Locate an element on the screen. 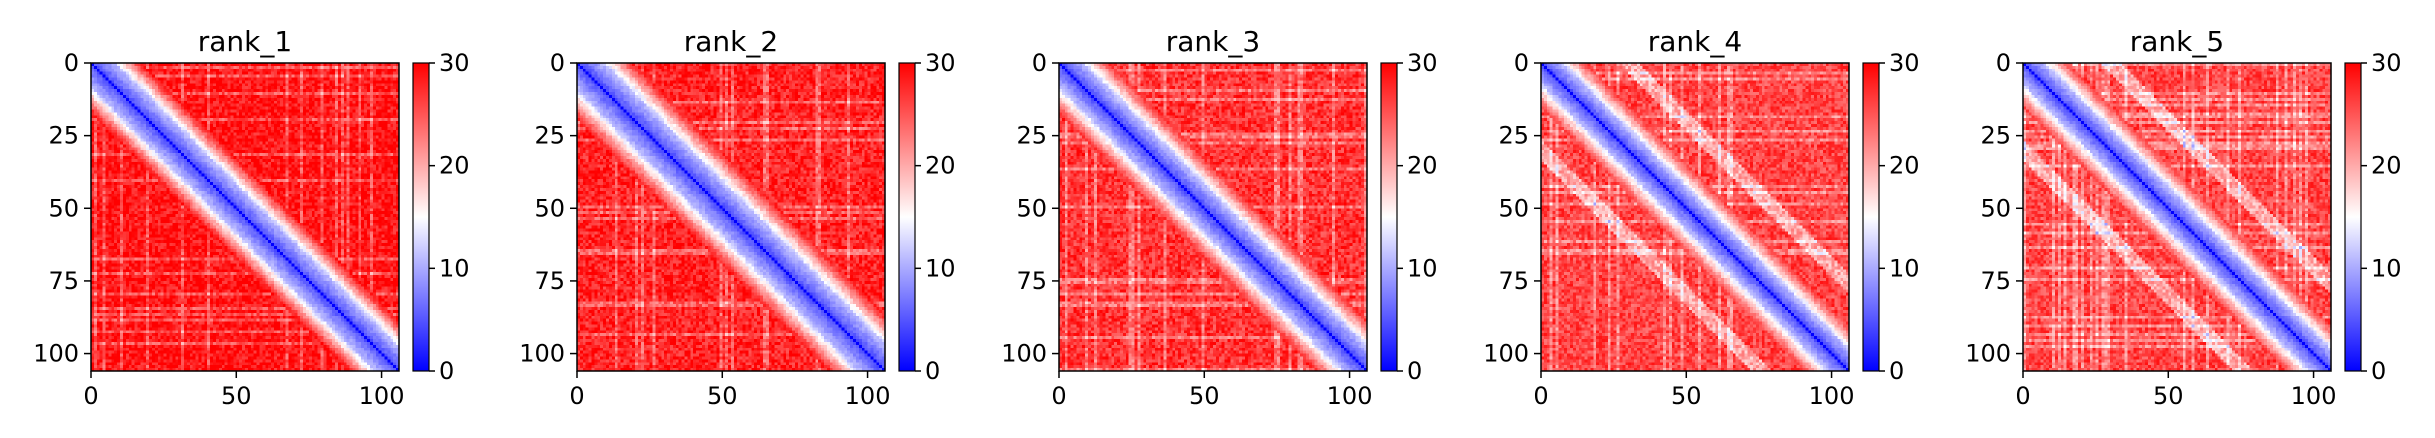 This screenshot has width=2435, height=438. panel-title: rank_1 is located at coordinates (245, 41).